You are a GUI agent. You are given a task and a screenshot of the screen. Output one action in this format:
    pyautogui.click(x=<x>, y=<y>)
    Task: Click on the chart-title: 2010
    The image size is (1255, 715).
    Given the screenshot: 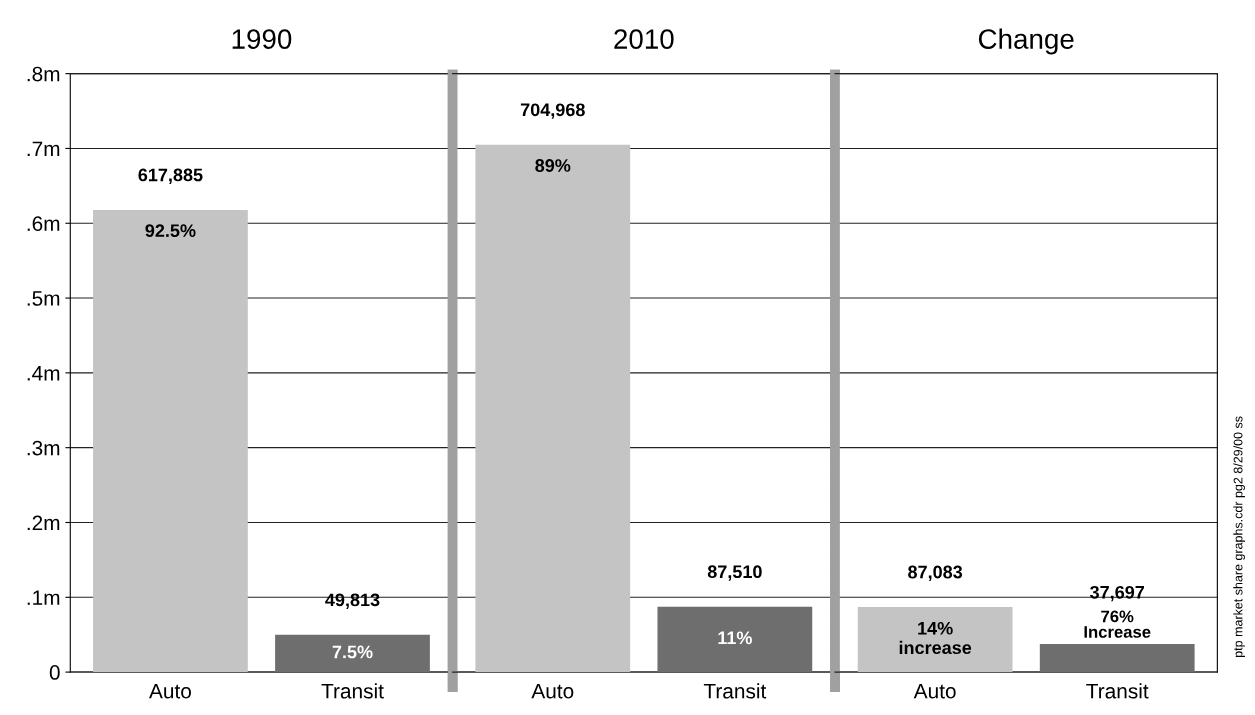 What is the action you would take?
    pyautogui.click(x=644, y=39)
    